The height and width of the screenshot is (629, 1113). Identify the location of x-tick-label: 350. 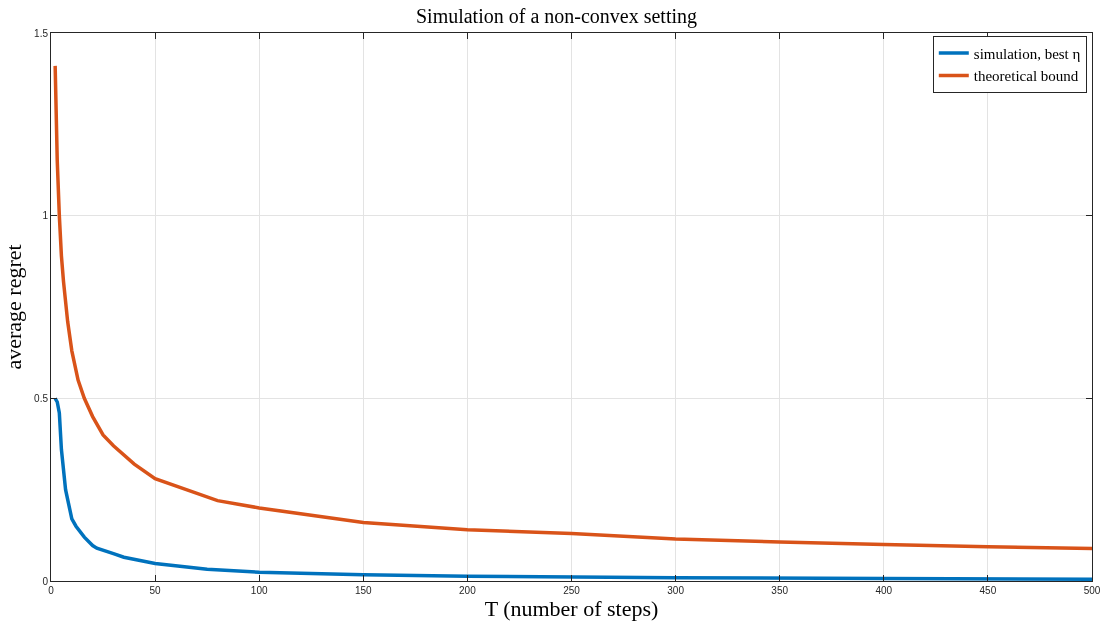
(780, 590).